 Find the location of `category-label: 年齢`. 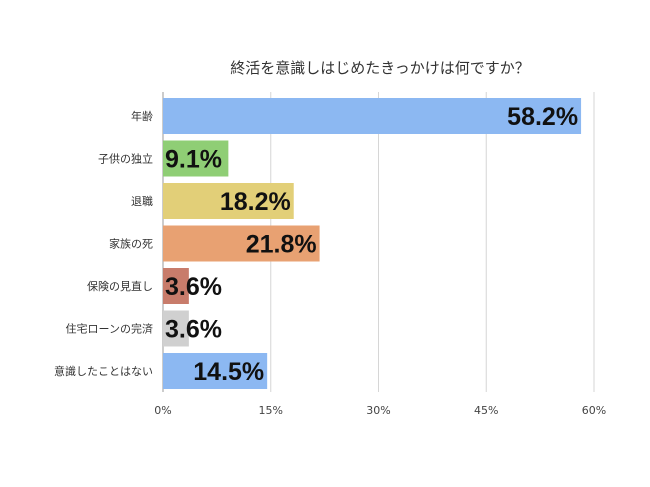

category-label: 年齢 is located at coordinates (142, 116).